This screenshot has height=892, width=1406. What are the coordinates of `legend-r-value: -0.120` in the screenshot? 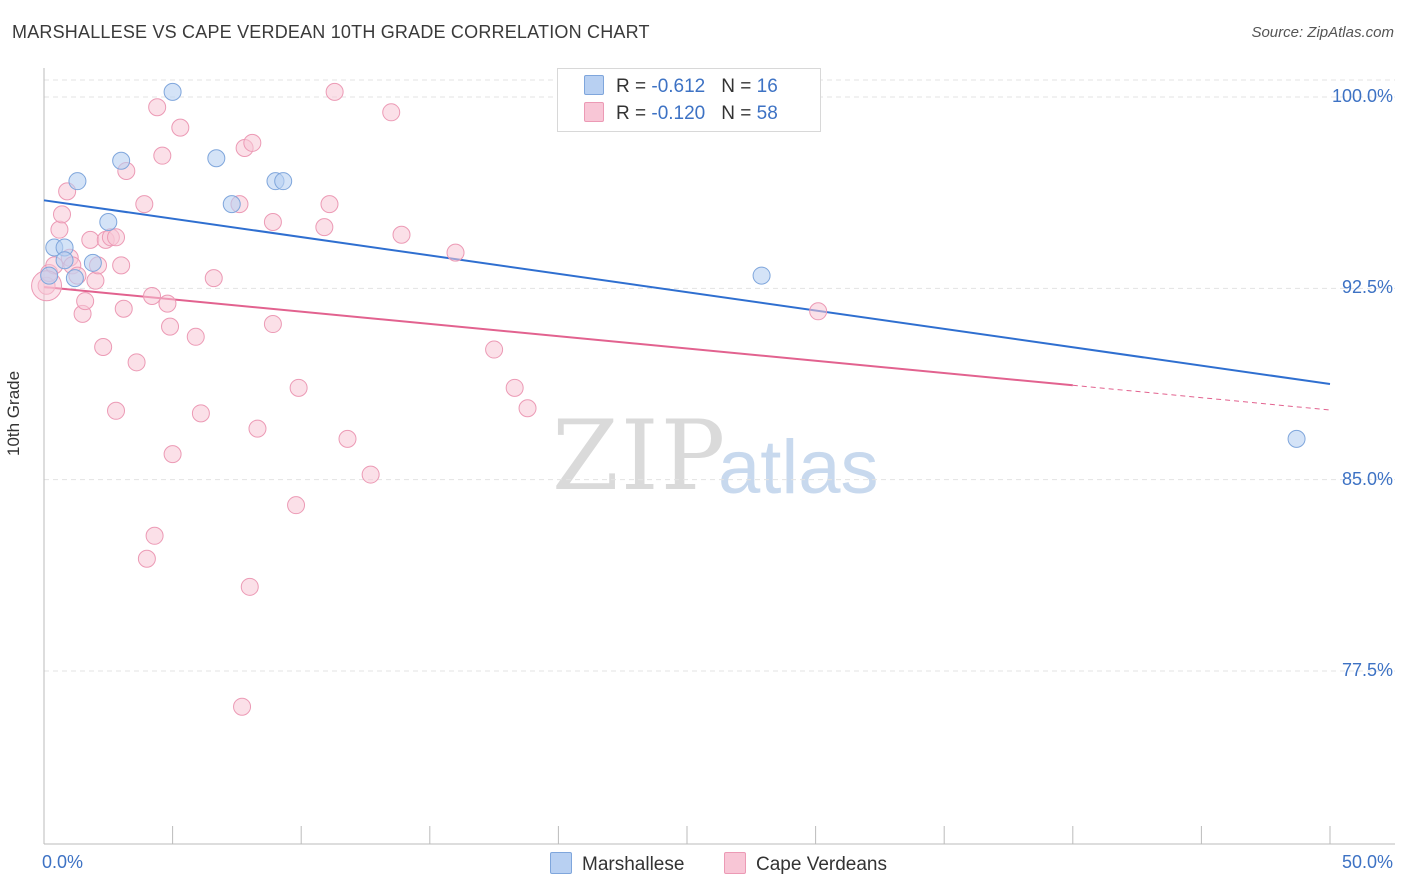 It's located at (678, 113).